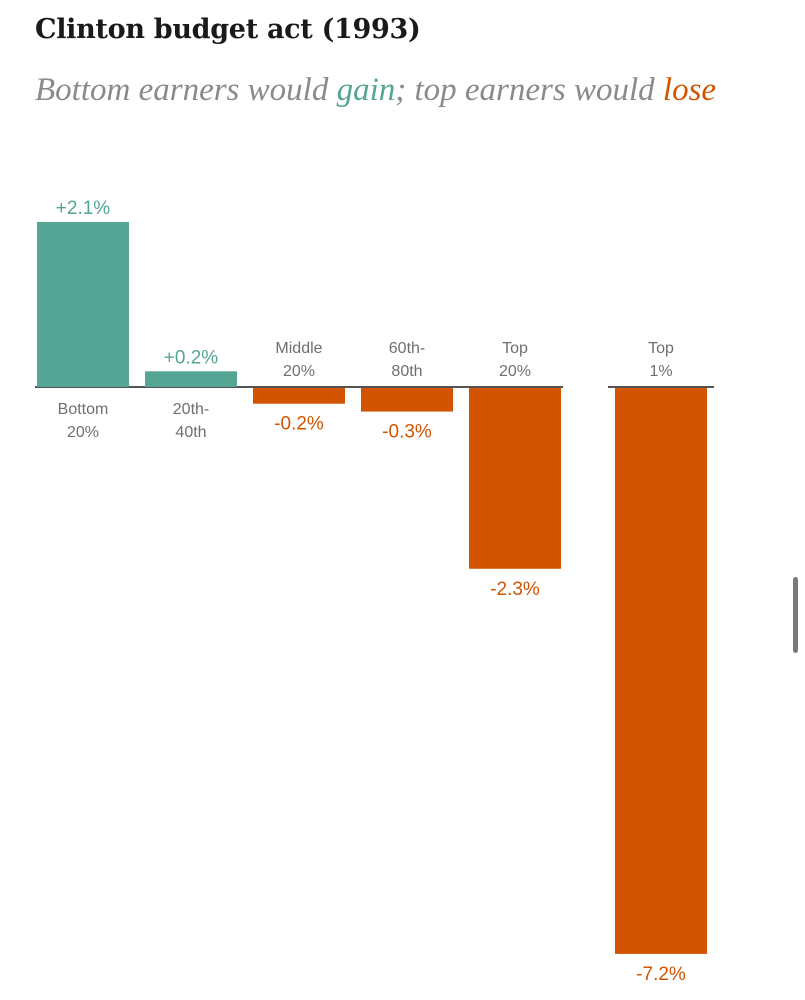  Describe the element at coordinates (689, 90) in the screenshot. I see `subtitle-lose-word: lose` at that location.